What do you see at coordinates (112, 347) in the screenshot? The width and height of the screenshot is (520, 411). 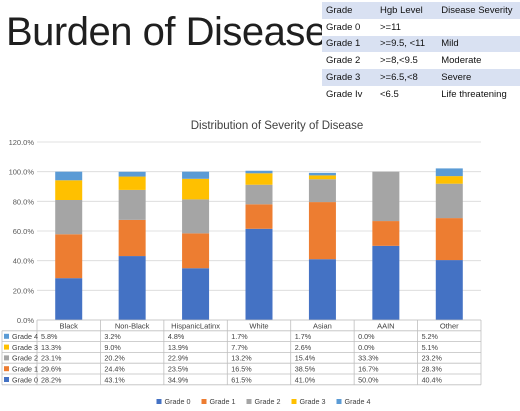 I see `data-label: 9.0%` at bounding box center [112, 347].